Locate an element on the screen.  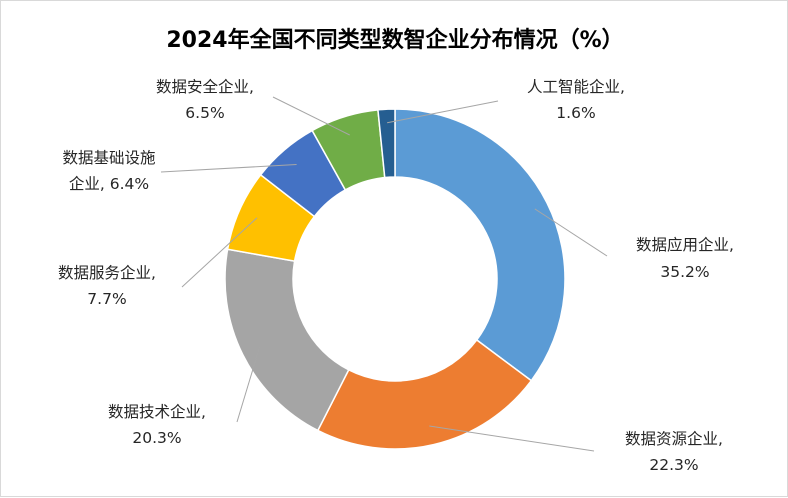
data-label-1-line-1: 22.3% is located at coordinates (673, 465).